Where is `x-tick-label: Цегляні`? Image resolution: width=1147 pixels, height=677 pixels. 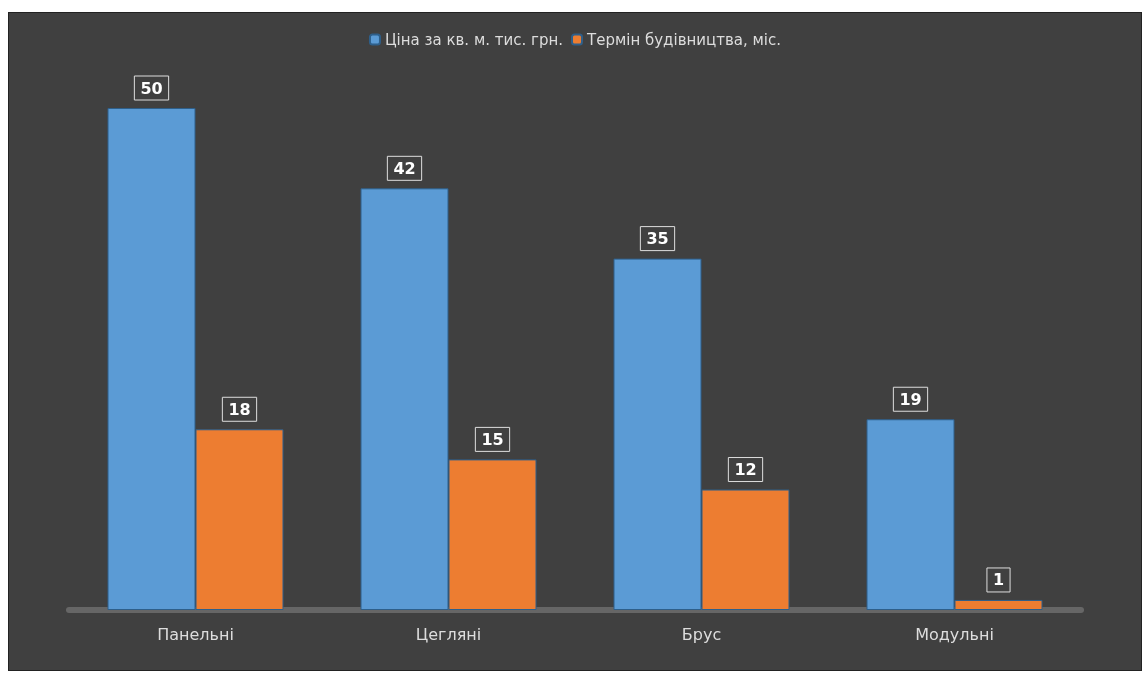 x-tick-label: Цегляні is located at coordinates (448, 634).